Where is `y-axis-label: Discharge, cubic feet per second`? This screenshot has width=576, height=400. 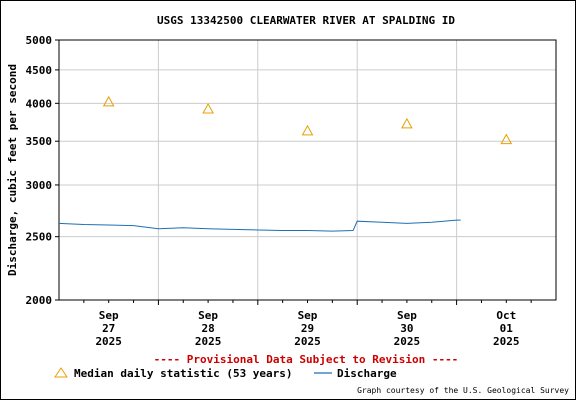 y-axis-label: Discharge, cubic feet per second is located at coordinates (12, 170).